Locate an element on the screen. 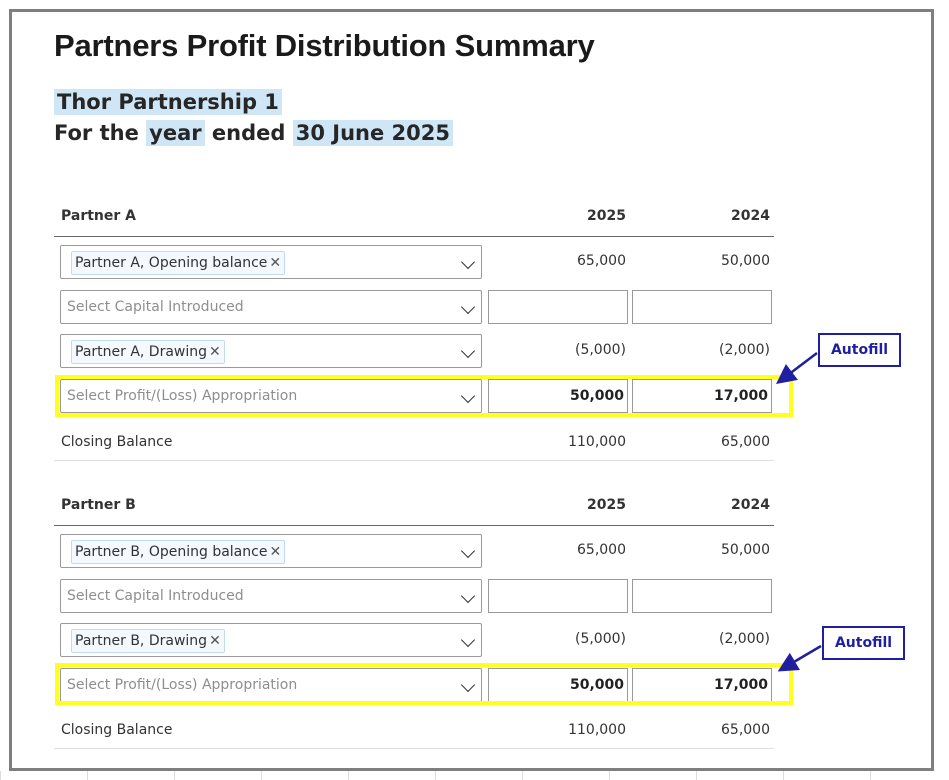  arrow-b is located at coordinates (799, 658).